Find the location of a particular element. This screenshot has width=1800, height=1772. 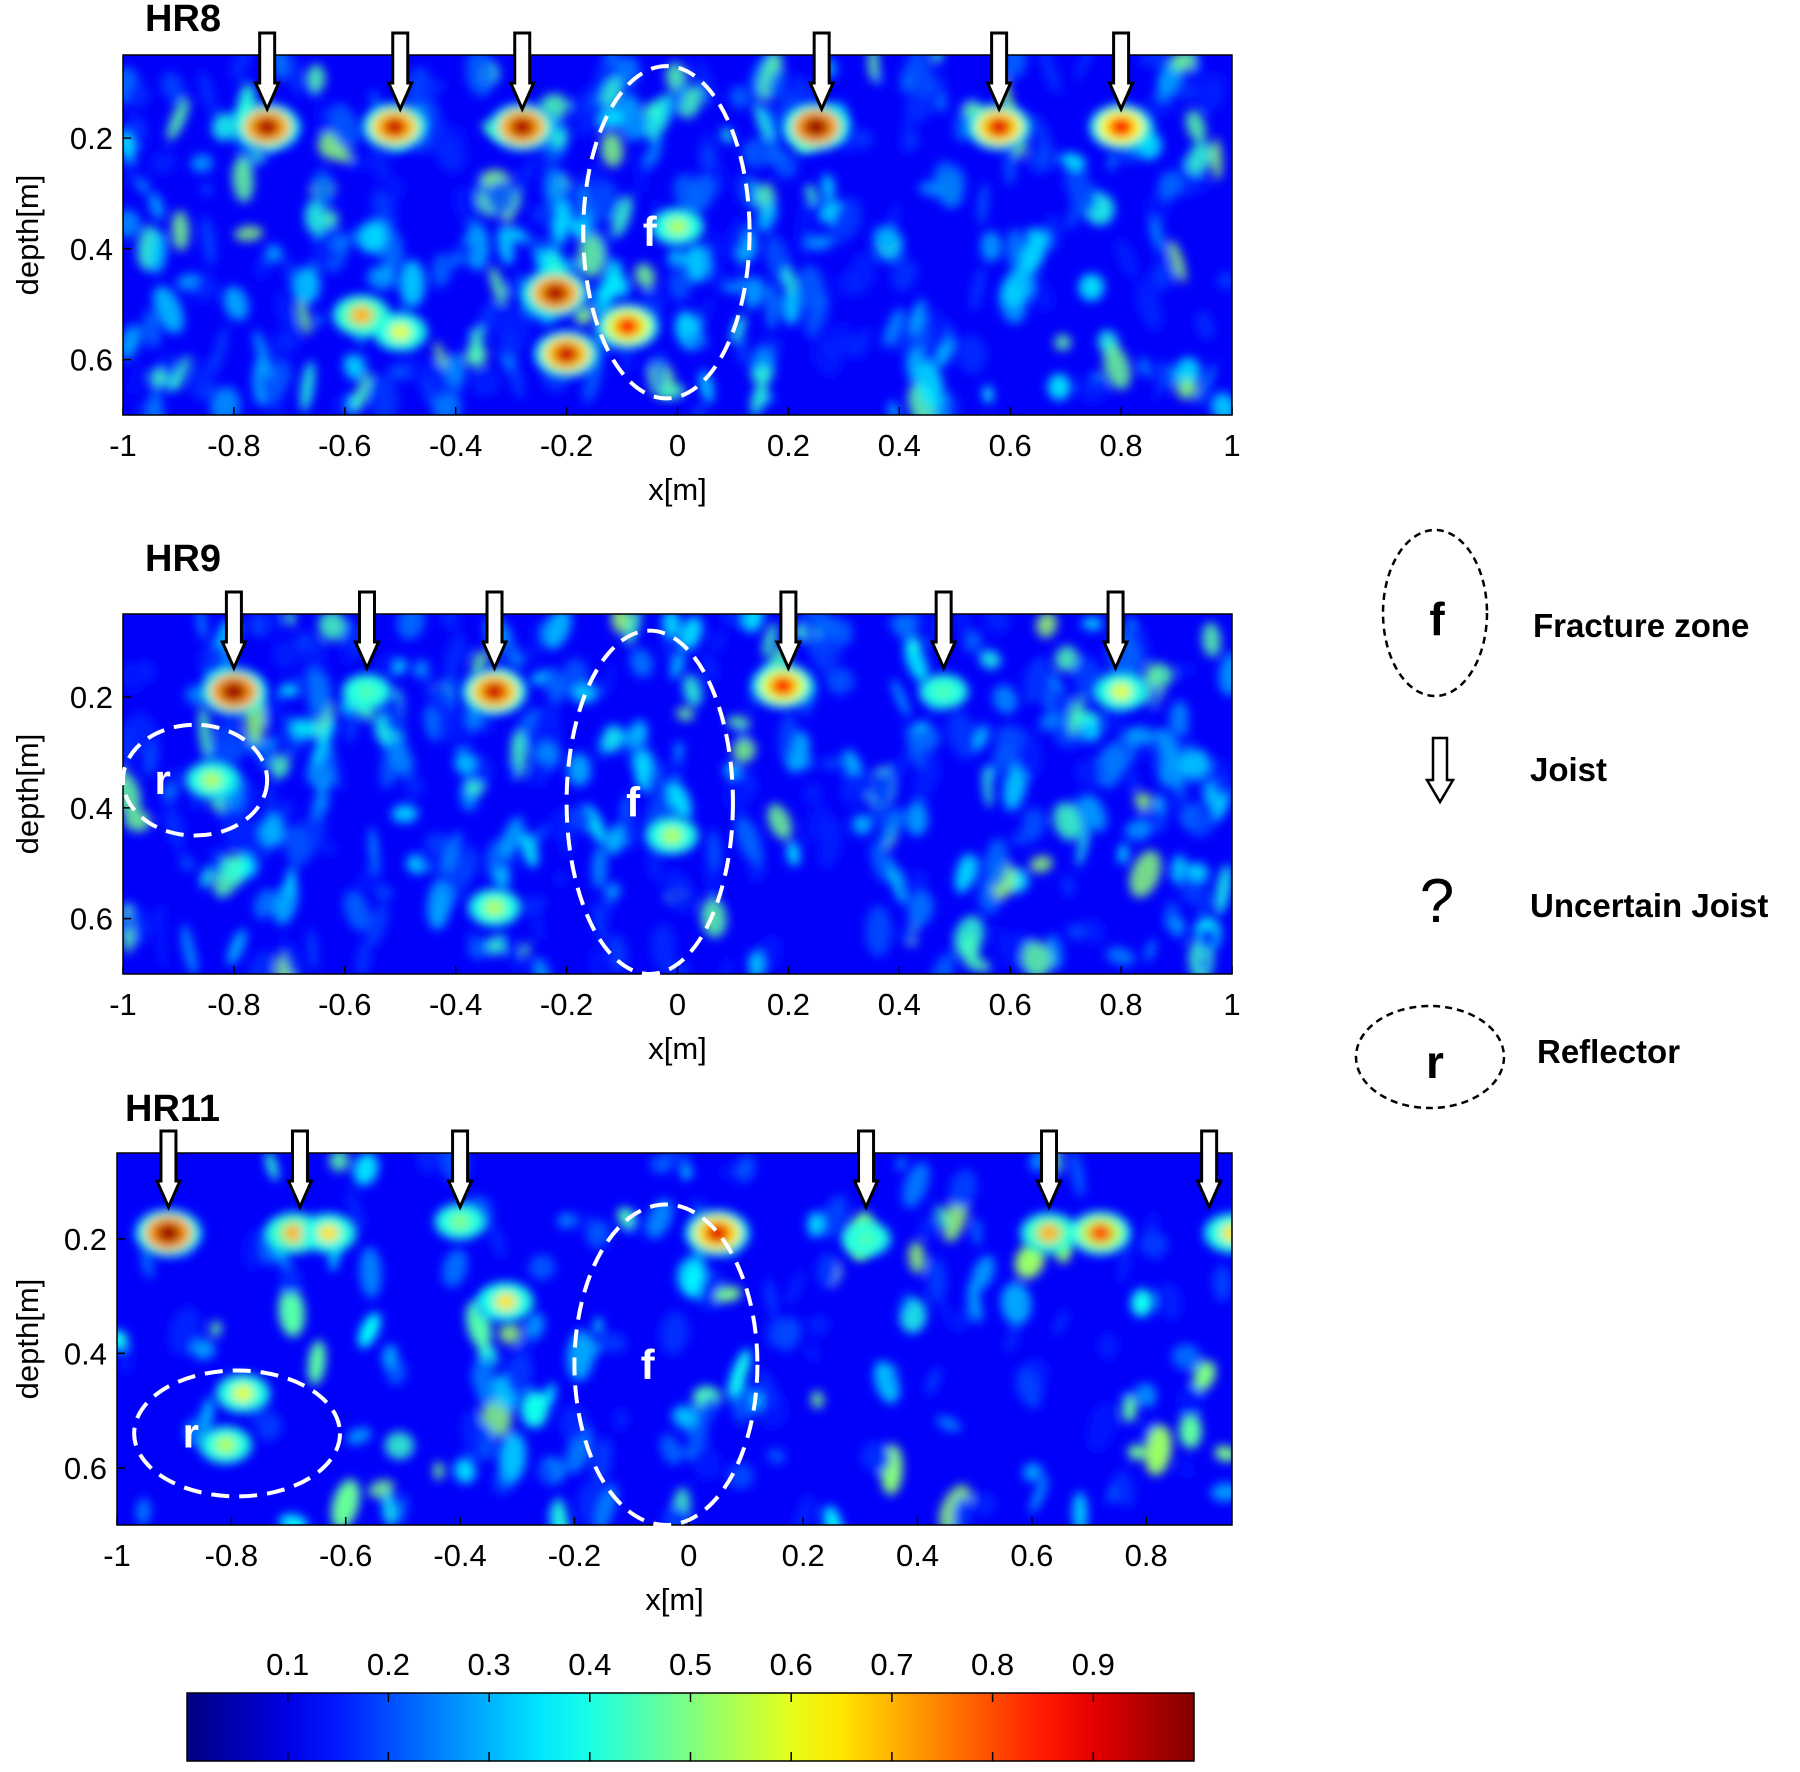

x-tick-label: -0.6 is located at coordinates (344, 445).